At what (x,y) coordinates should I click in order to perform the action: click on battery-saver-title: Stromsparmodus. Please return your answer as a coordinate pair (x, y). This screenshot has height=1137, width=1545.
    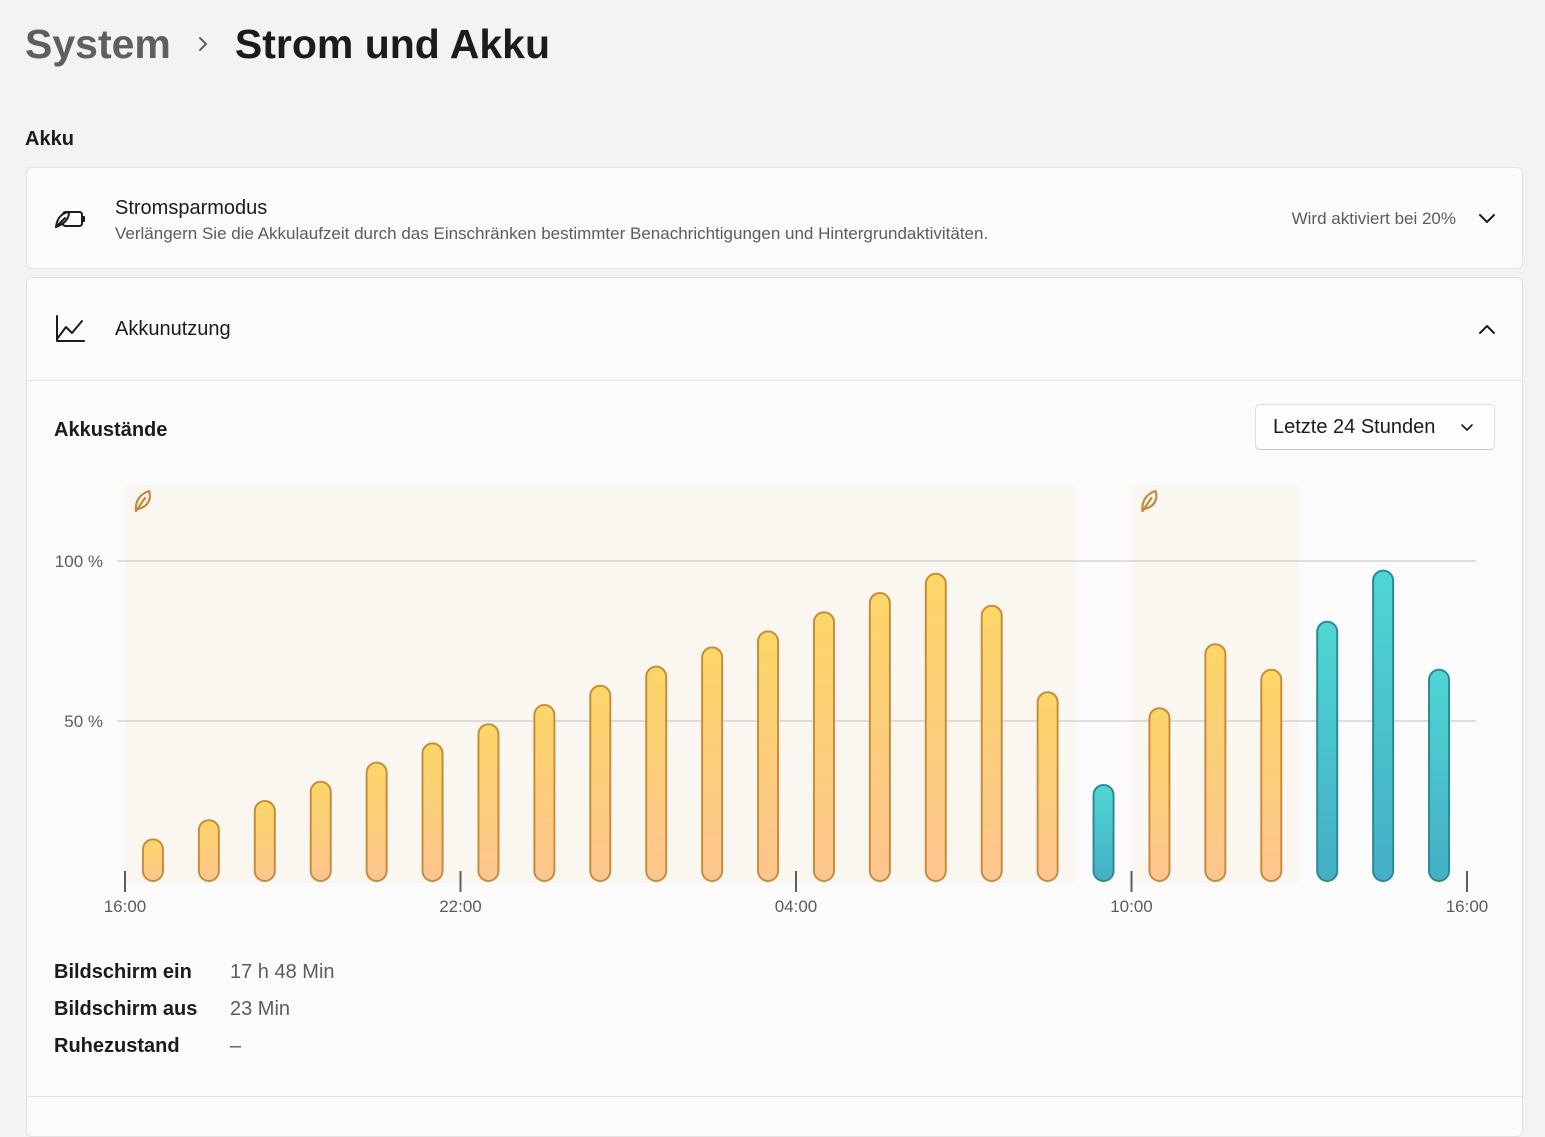
    Looking at the image, I should click on (191, 208).